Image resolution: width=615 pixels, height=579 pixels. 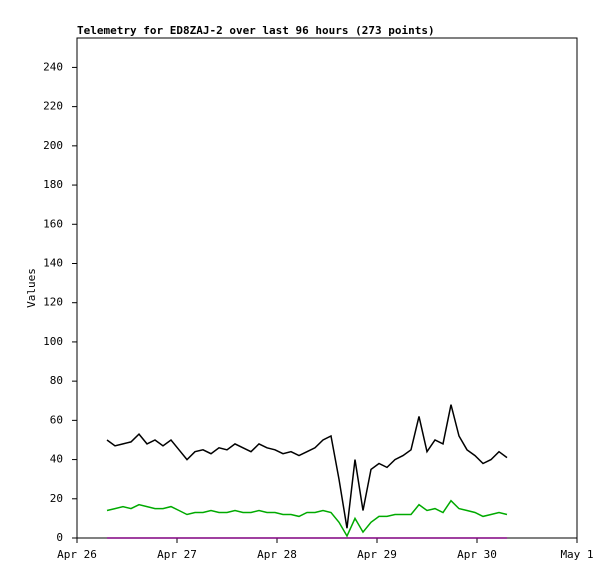 What do you see at coordinates (53, 184) in the screenshot?
I see `y-tick-label: 180` at bounding box center [53, 184].